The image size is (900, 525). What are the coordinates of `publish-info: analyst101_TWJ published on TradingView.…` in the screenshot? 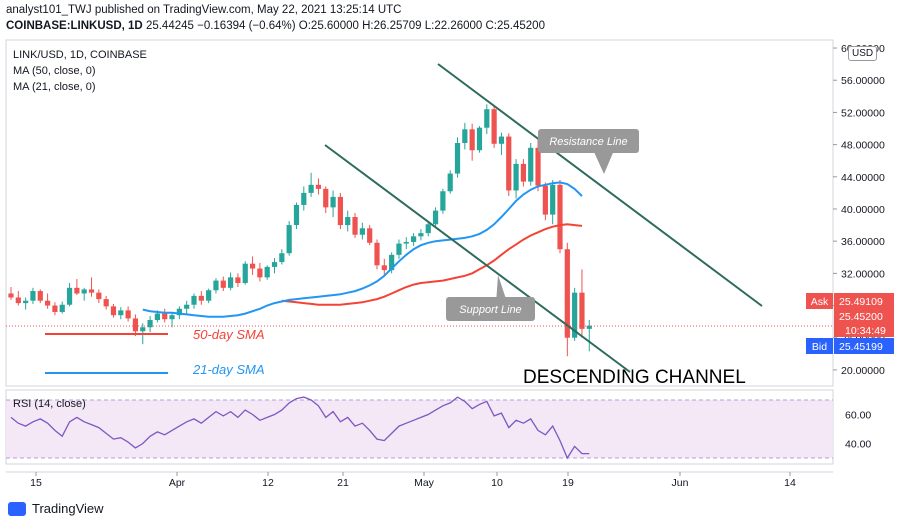 It's located at (204, 10).